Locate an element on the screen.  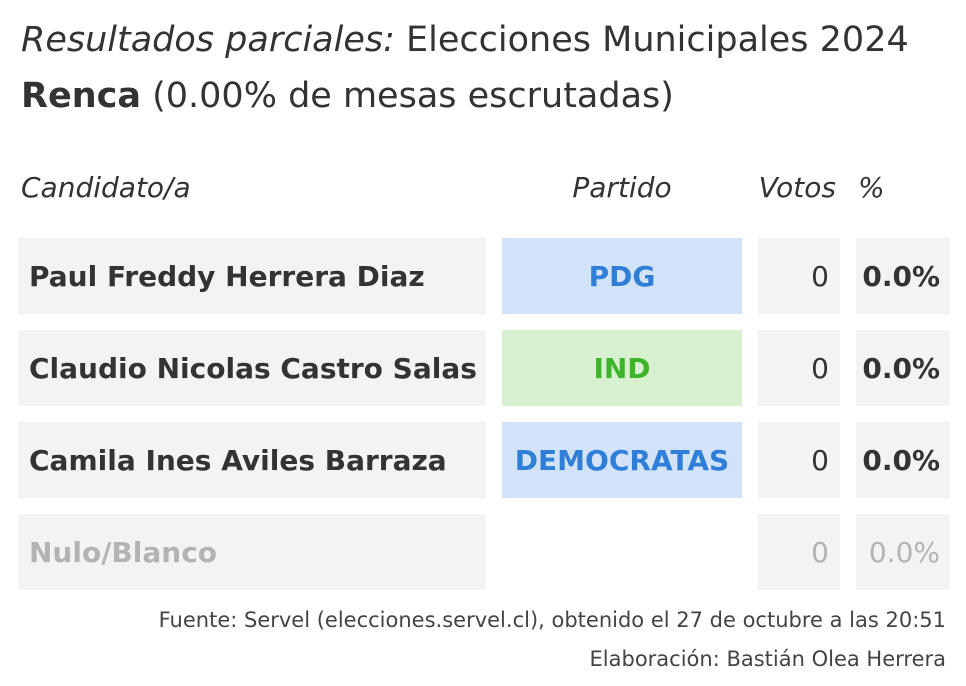
title-label: Resultados parciales: is located at coordinates (208, 40).